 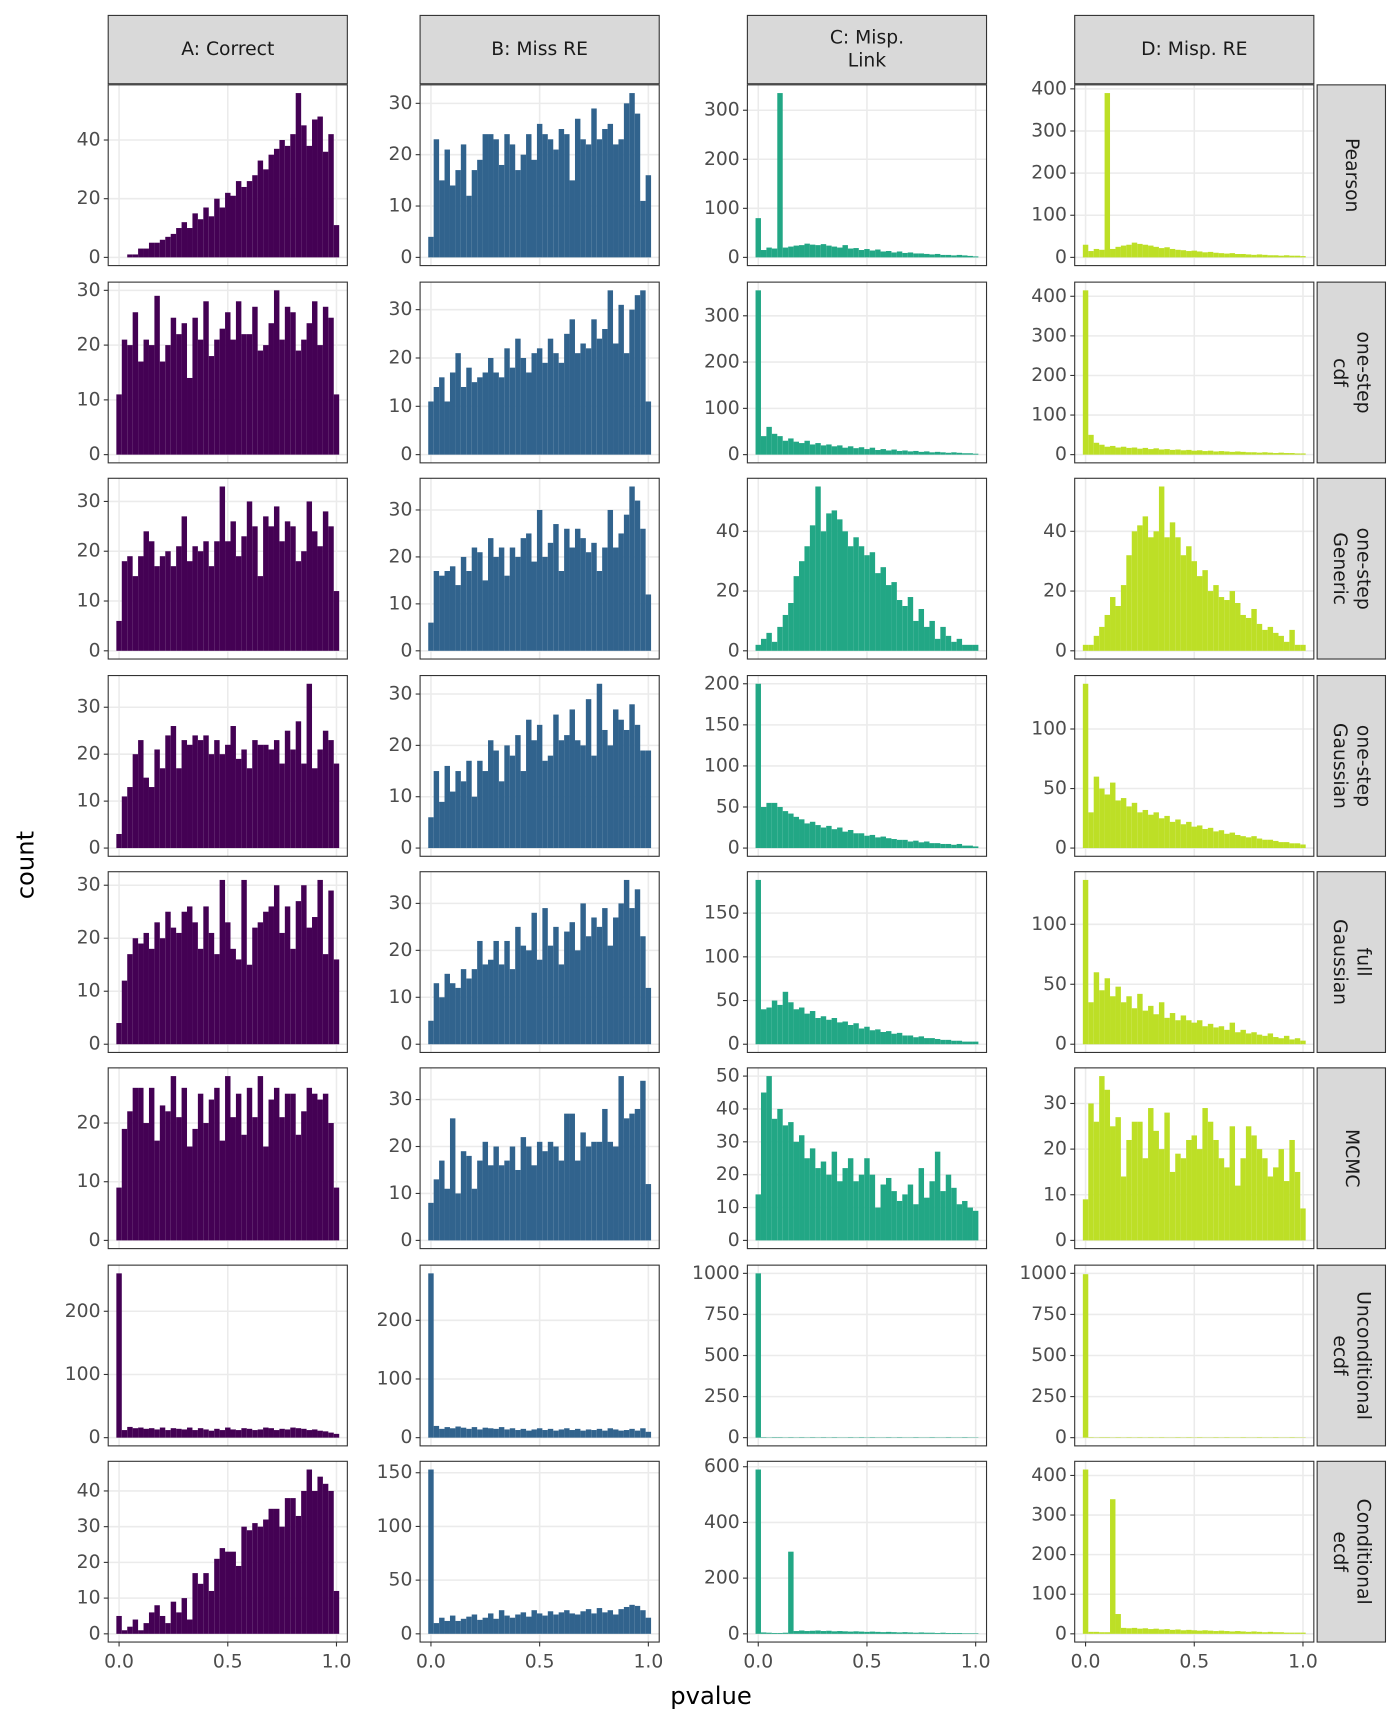 What do you see at coordinates (1055, 1149) in the screenshot?
I see `y-tick-label: 20` at bounding box center [1055, 1149].